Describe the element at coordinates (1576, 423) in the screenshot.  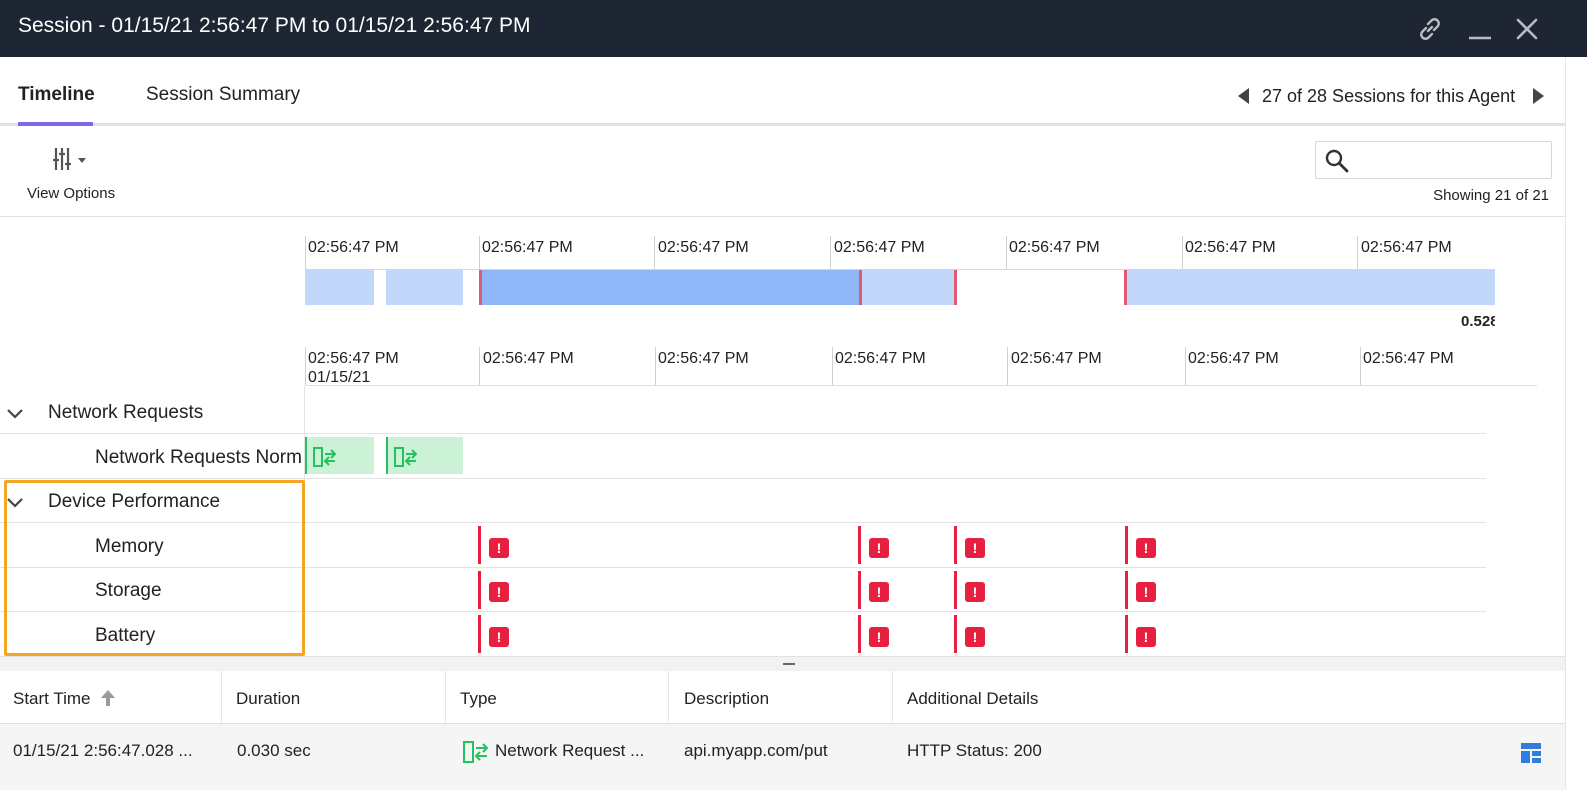
I see `window-edge` at that location.